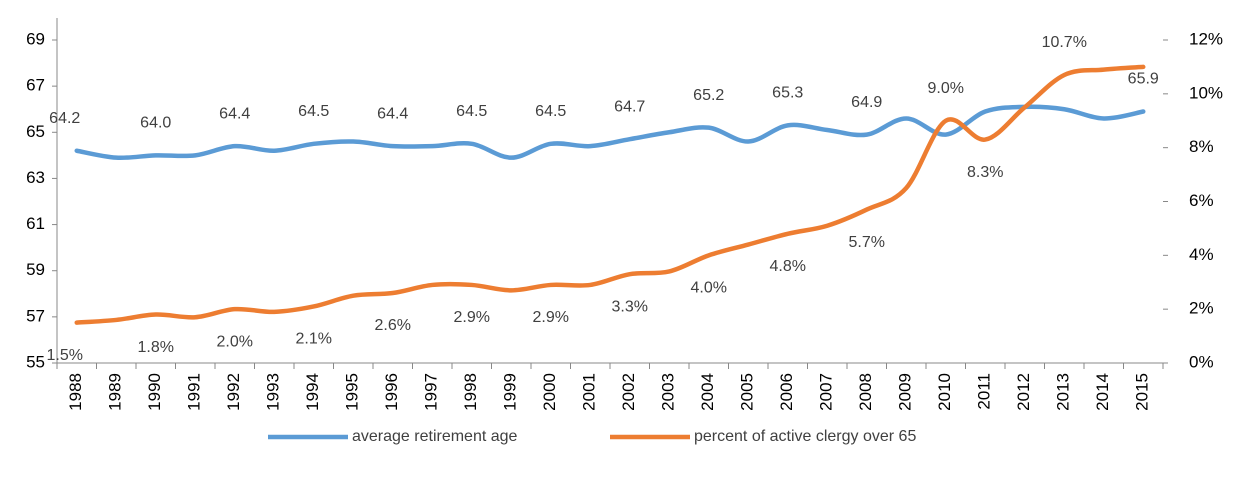  I want to click on data-label: 1.8%, so click(156, 347).